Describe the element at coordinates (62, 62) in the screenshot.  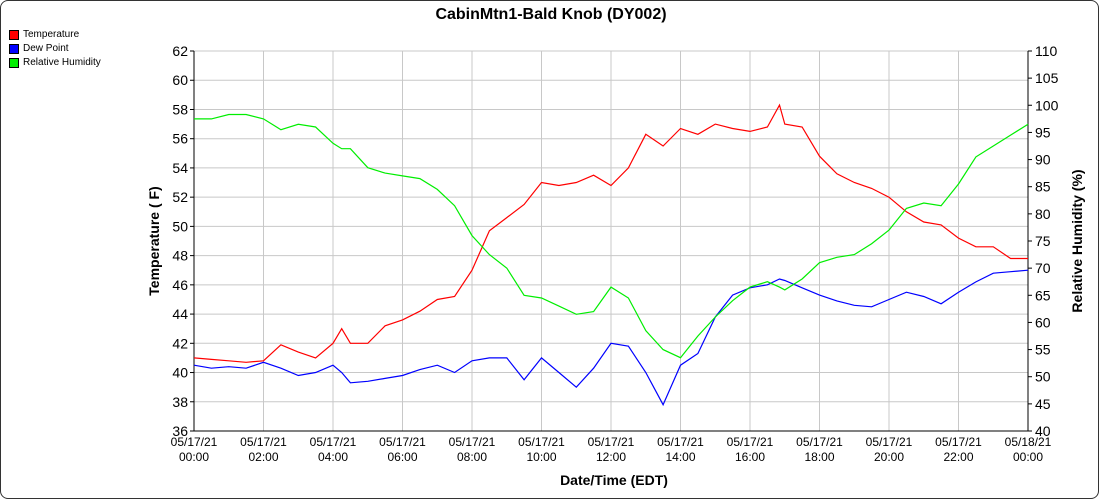
I see `legend-label: Relative Humidity` at that location.